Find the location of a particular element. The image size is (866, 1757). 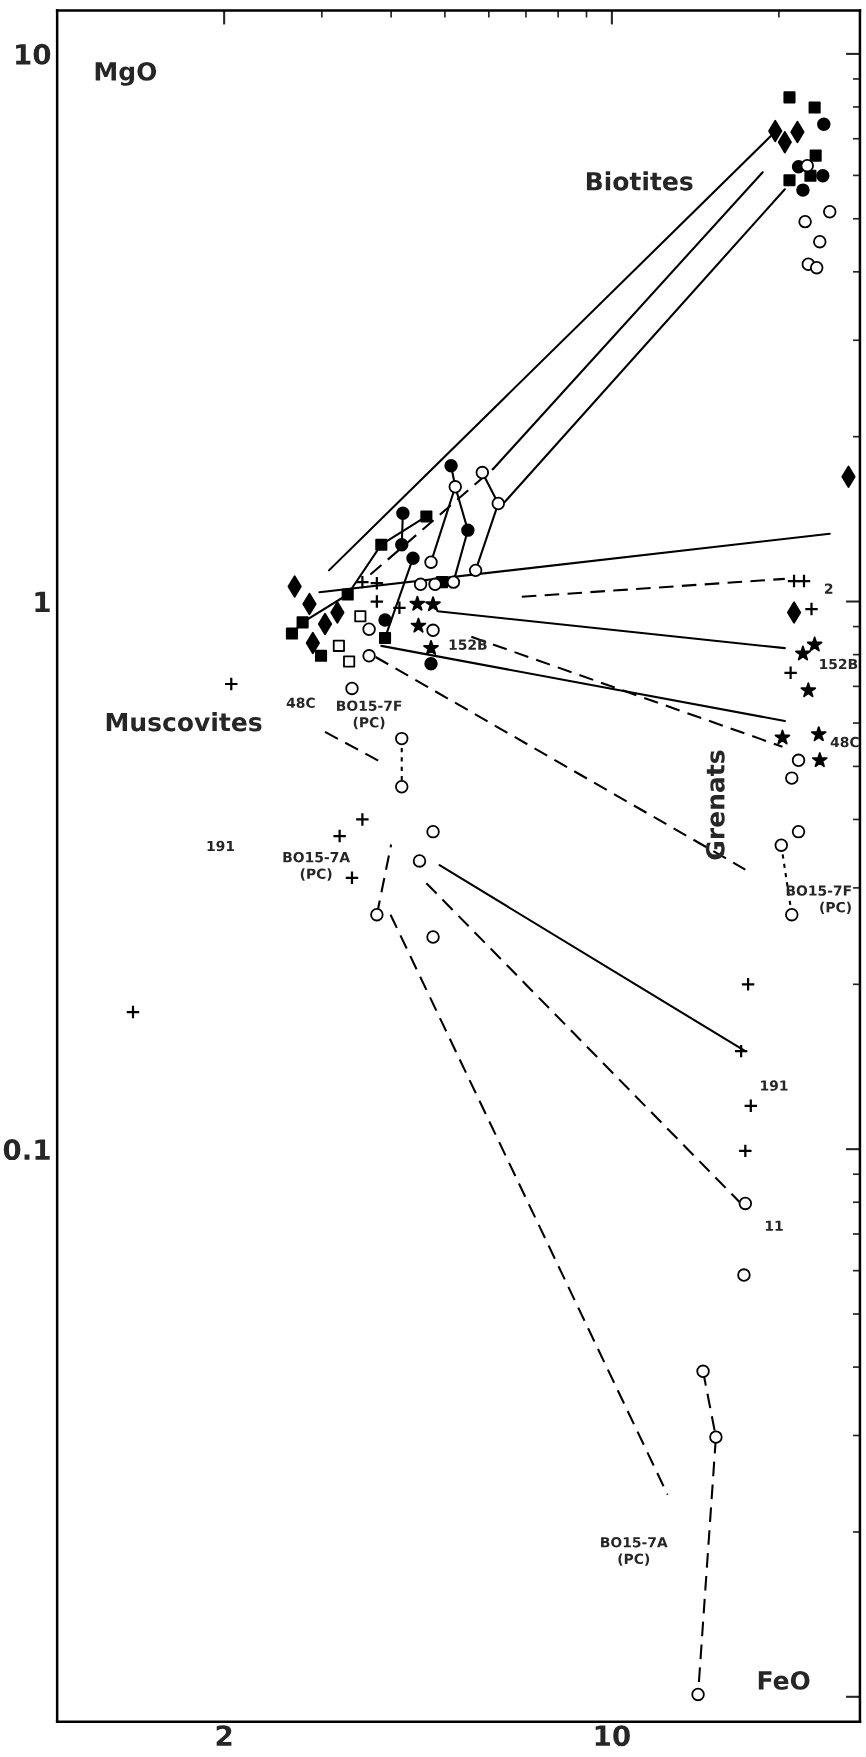

annotation: 11 is located at coordinates (774, 1225).